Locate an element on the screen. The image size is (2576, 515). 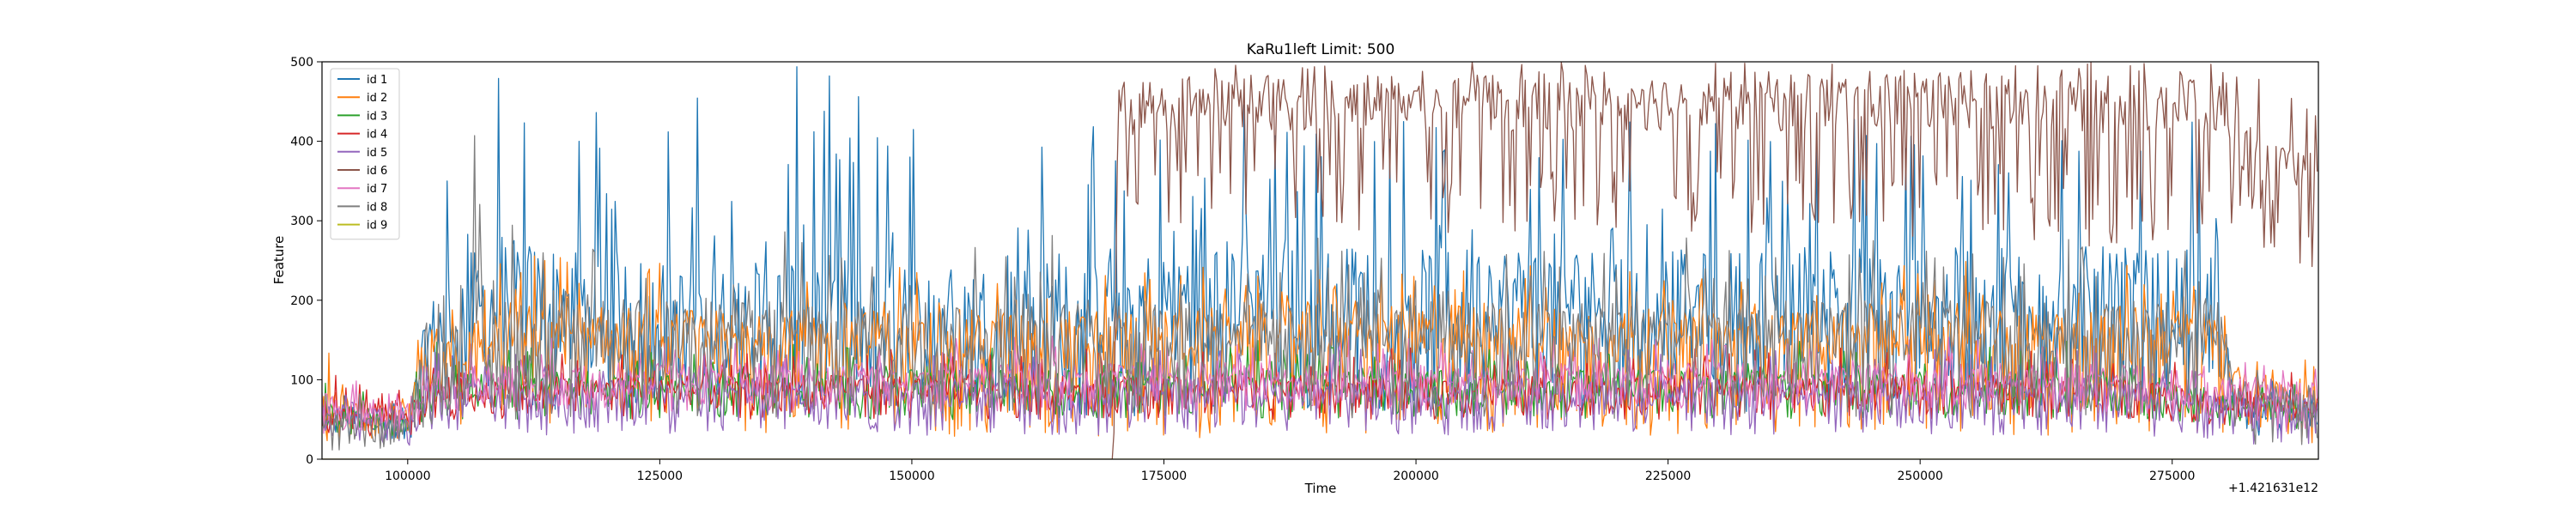
legend-label: id 7 is located at coordinates (377, 189).